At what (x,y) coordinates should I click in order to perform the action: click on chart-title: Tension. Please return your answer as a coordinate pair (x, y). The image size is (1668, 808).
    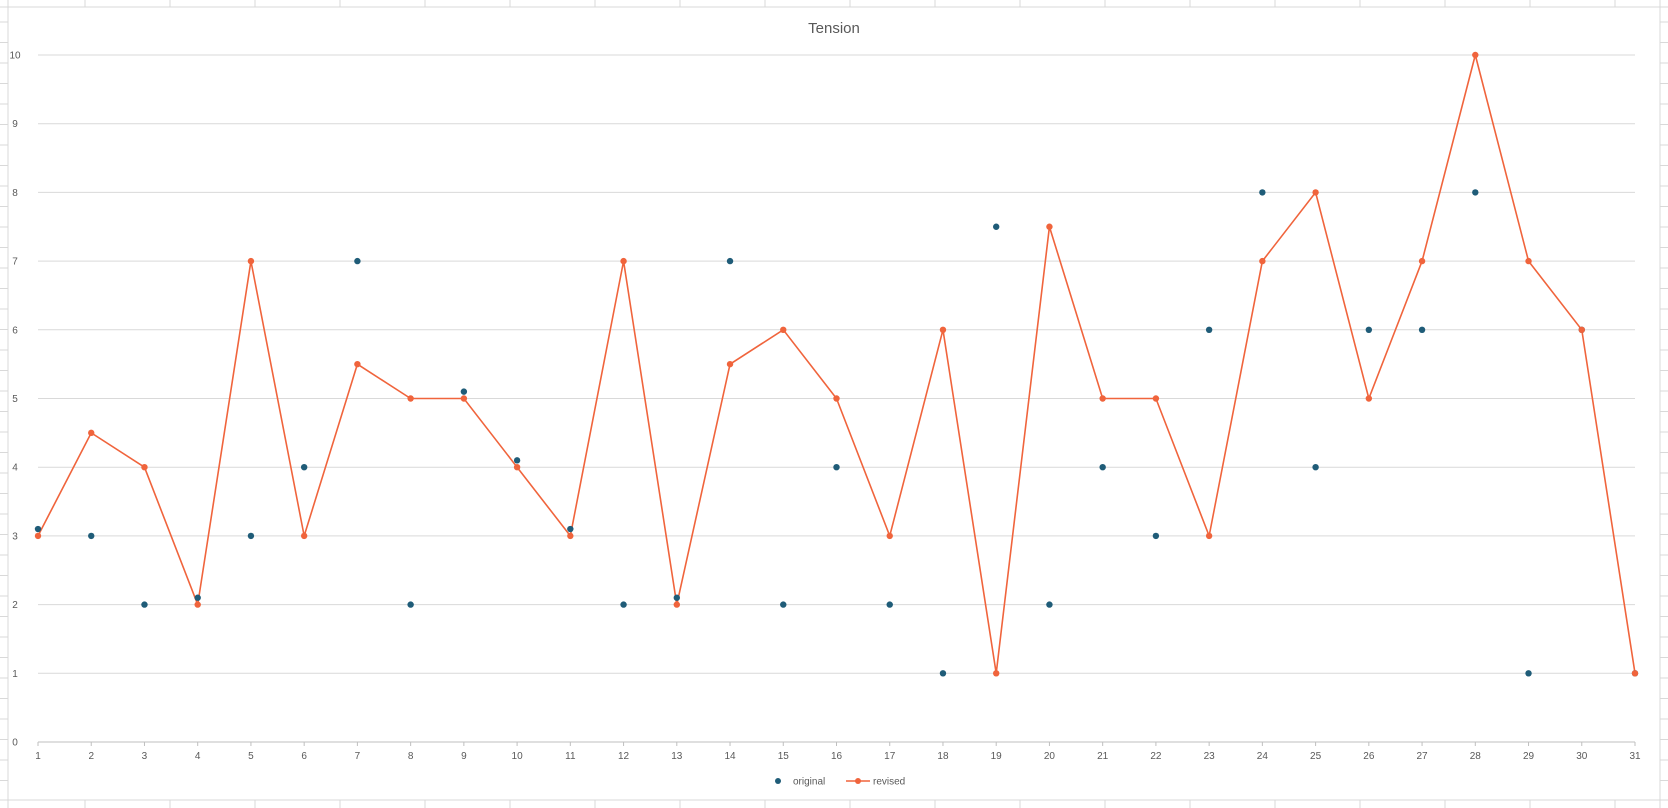
    Looking at the image, I should click on (834, 28).